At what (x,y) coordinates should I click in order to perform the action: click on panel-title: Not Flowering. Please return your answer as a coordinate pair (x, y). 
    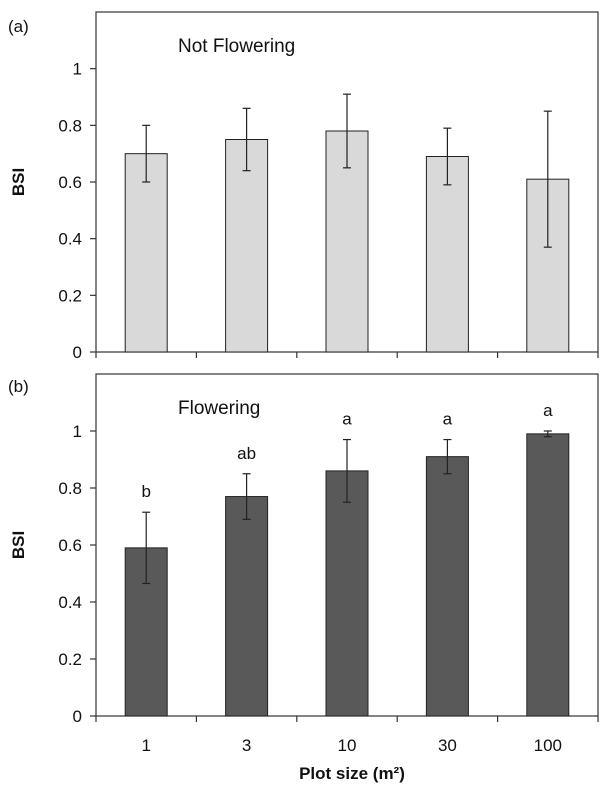
    Looking at the image, I should click on (236, 46).